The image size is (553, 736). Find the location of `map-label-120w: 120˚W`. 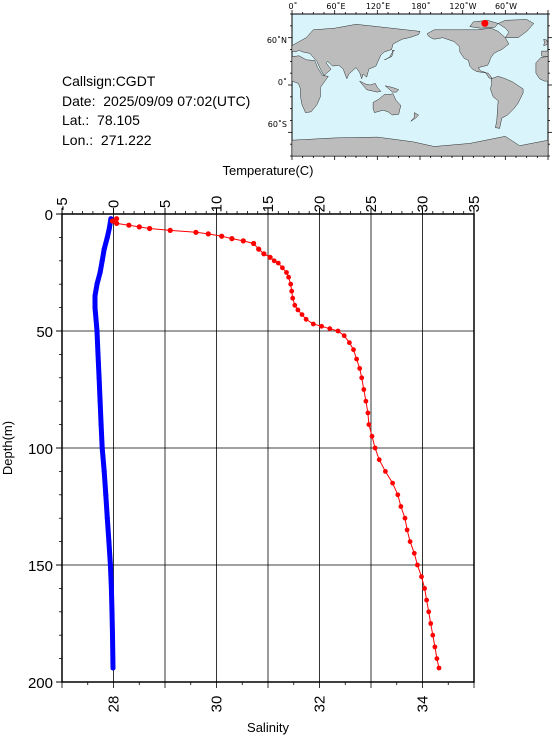

map-label-120w: 120˚W is located at coordinates (462, 6).